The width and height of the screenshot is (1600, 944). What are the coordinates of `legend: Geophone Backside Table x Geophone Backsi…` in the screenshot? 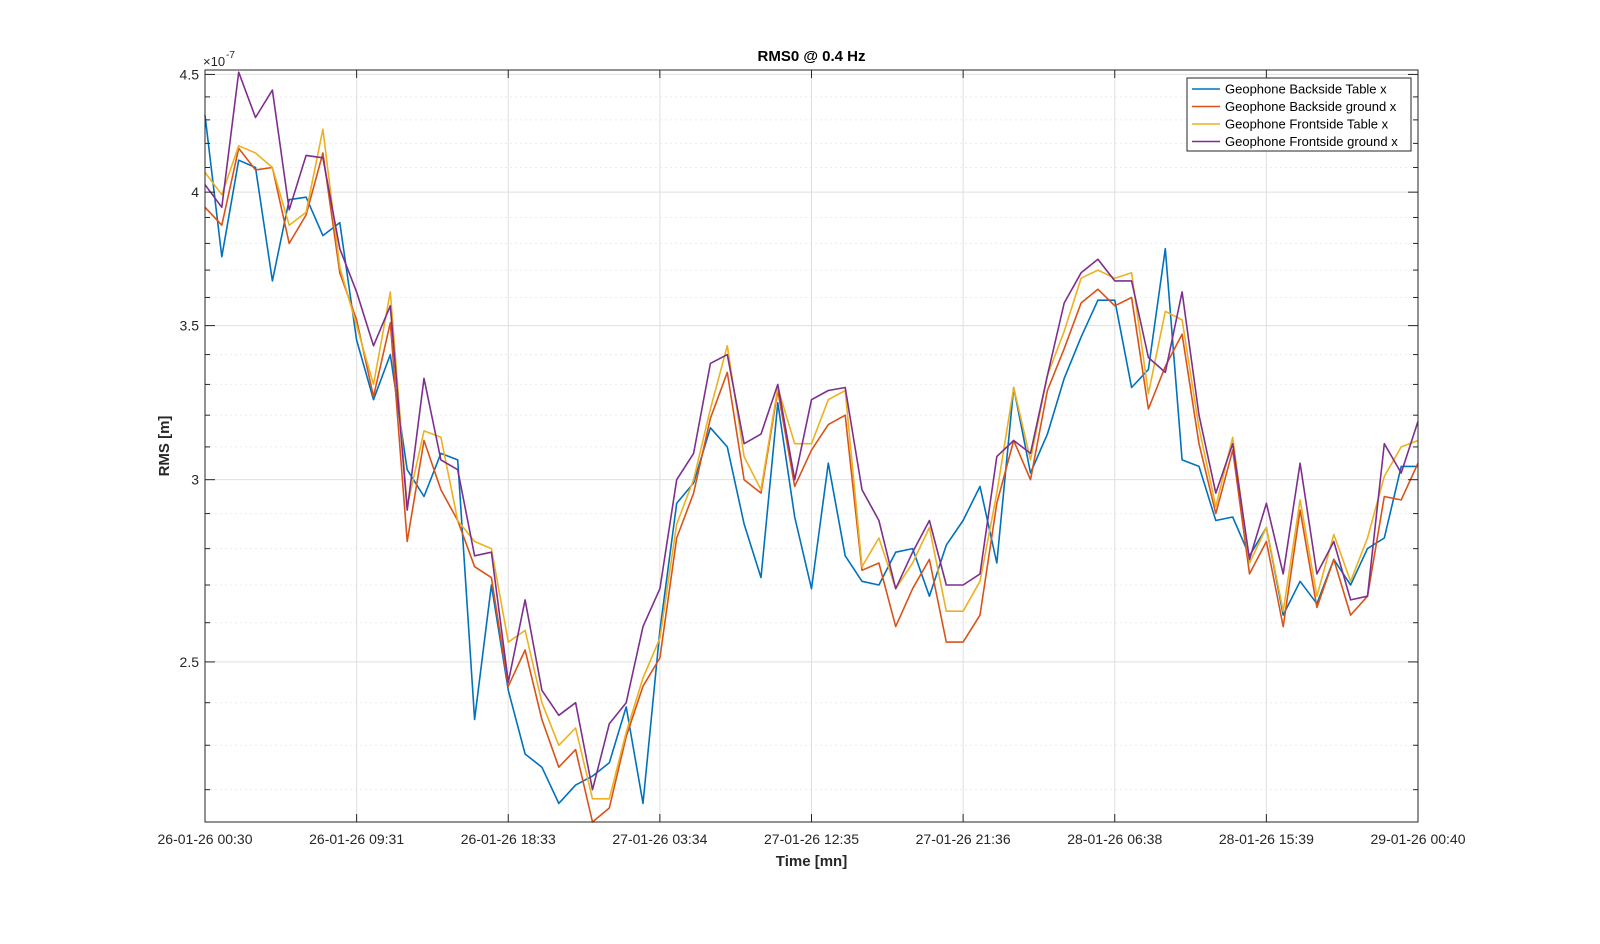 It's located at (1299, 114).